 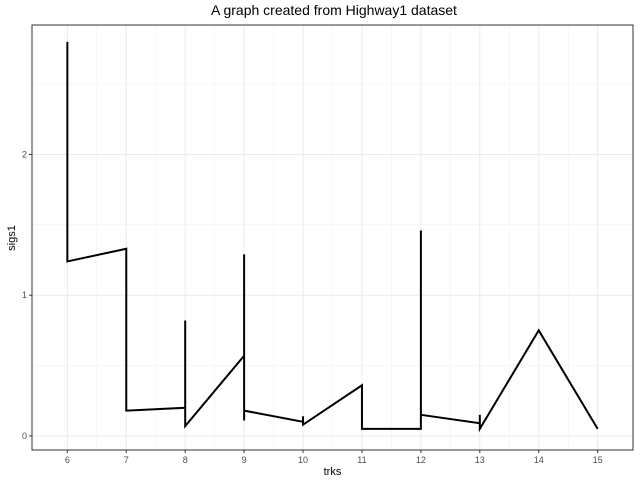 What do you see at coordinates (67, 460) in the screenshot?
I see `x-tick-label: 6` at bounding box center [67, 460].